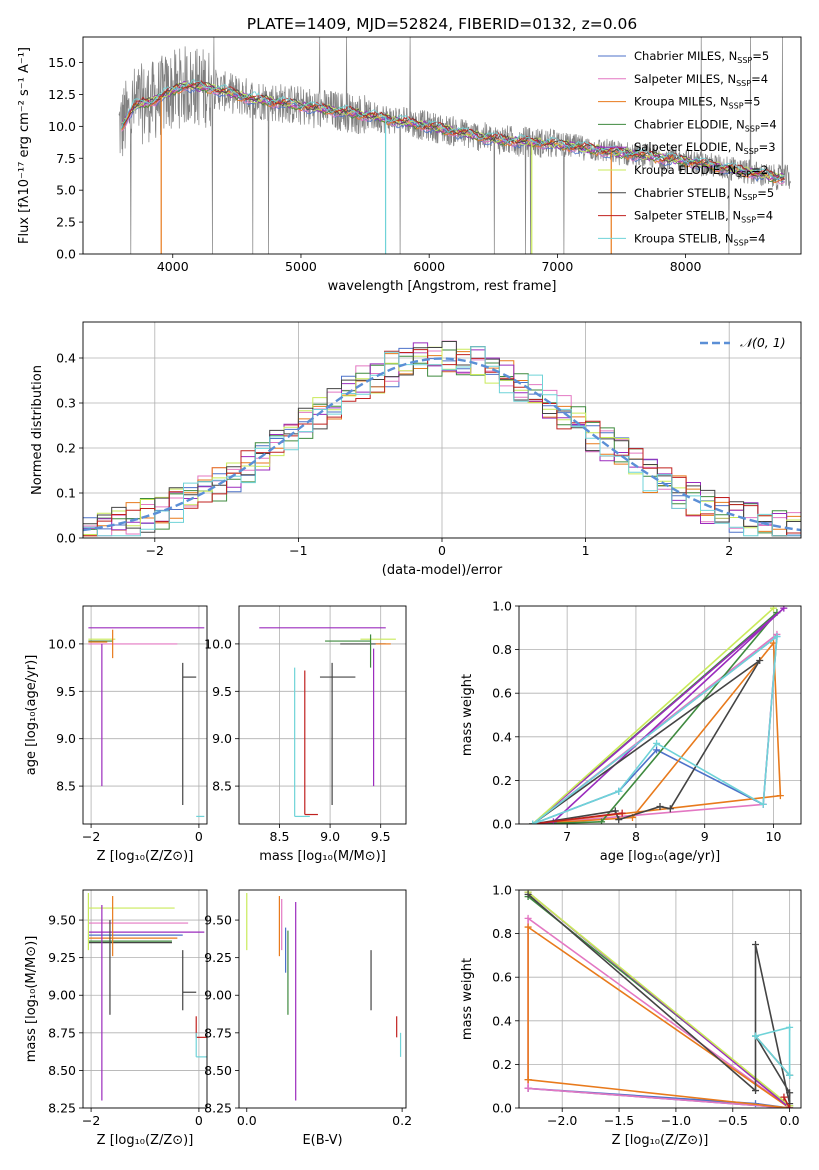 The width and height of the screenshot is (819, 1170). I want to click on weight-line-kroupa_elodie, so click(659, 999).